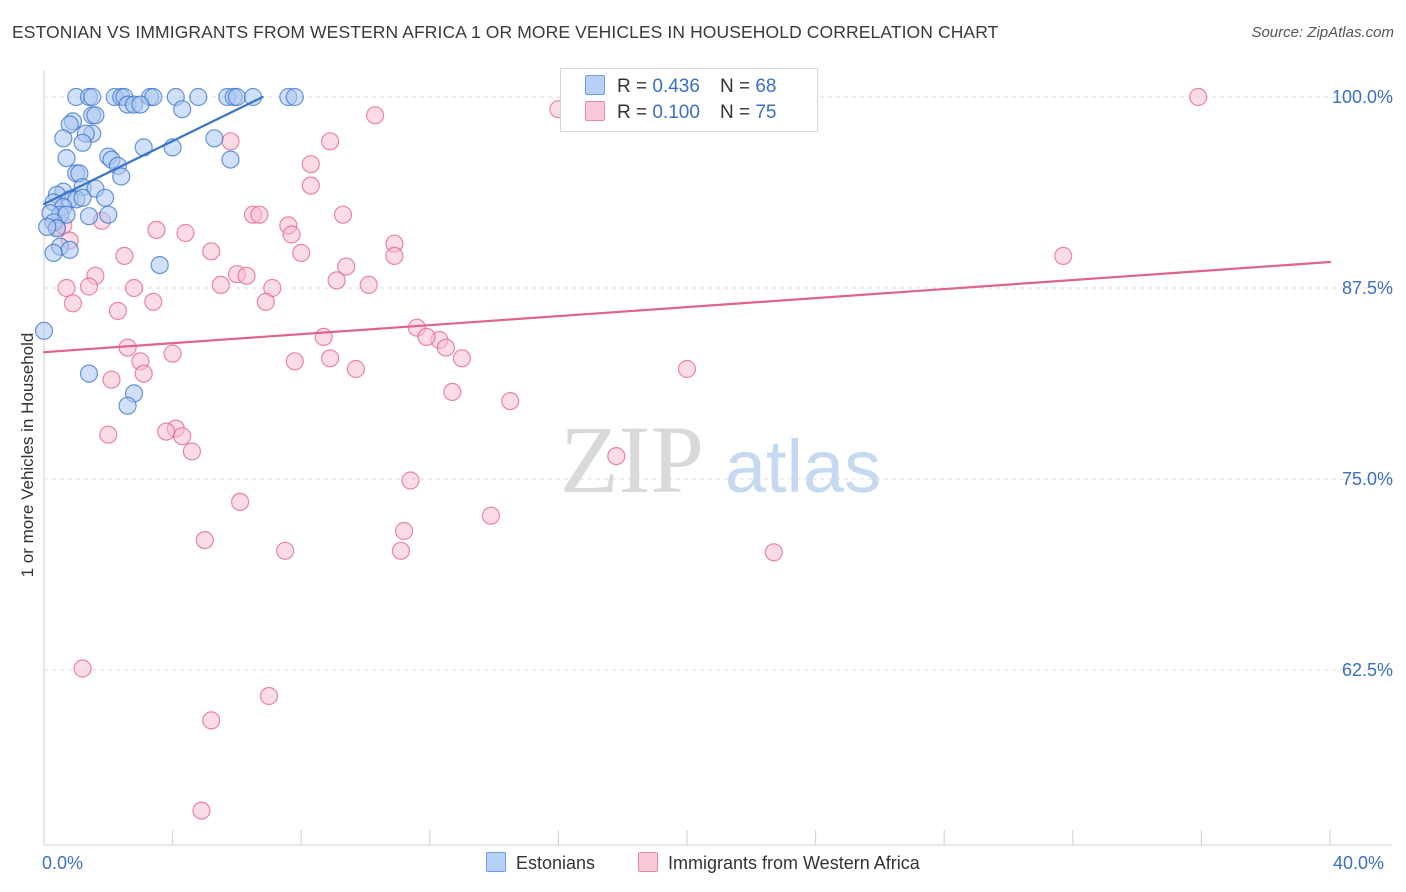 The image size is (1406, 892). I want to click on y-tick-label: 100.0%, so click(1362, 97).